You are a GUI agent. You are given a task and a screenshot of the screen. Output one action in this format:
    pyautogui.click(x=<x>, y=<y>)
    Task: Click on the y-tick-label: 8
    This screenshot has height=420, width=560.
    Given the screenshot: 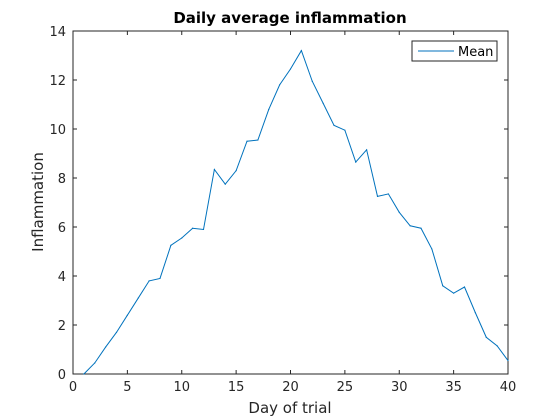 What is the action you would take?
    pyautogui.click(x=62, y=179)
    